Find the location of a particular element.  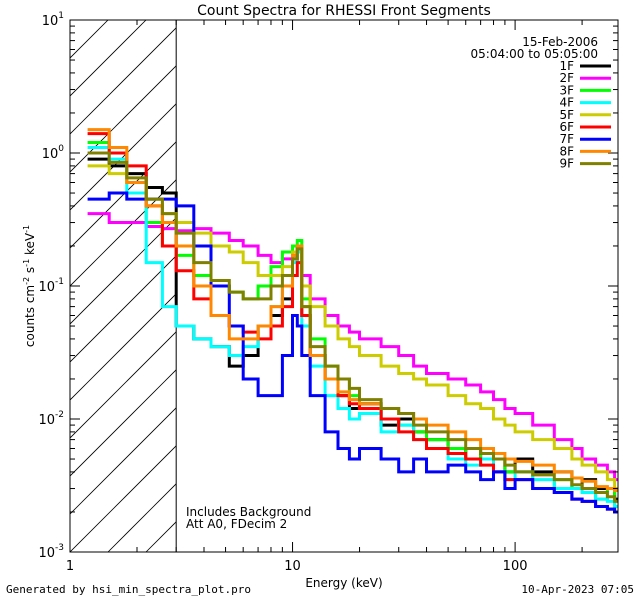

legend-label-9F: 9F is located at coordinates (566, 164).